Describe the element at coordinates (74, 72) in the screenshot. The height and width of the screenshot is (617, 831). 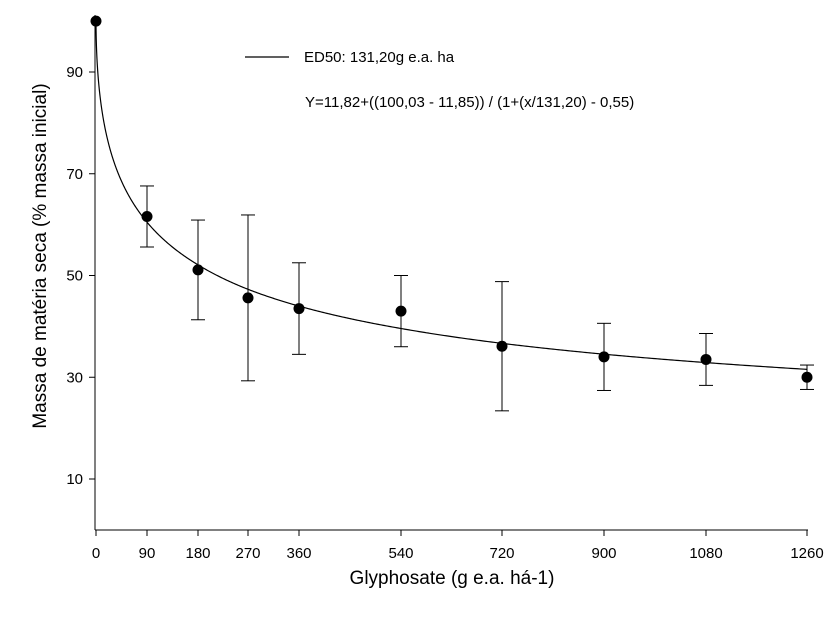
I see `y-tick-label: 90` at that location.